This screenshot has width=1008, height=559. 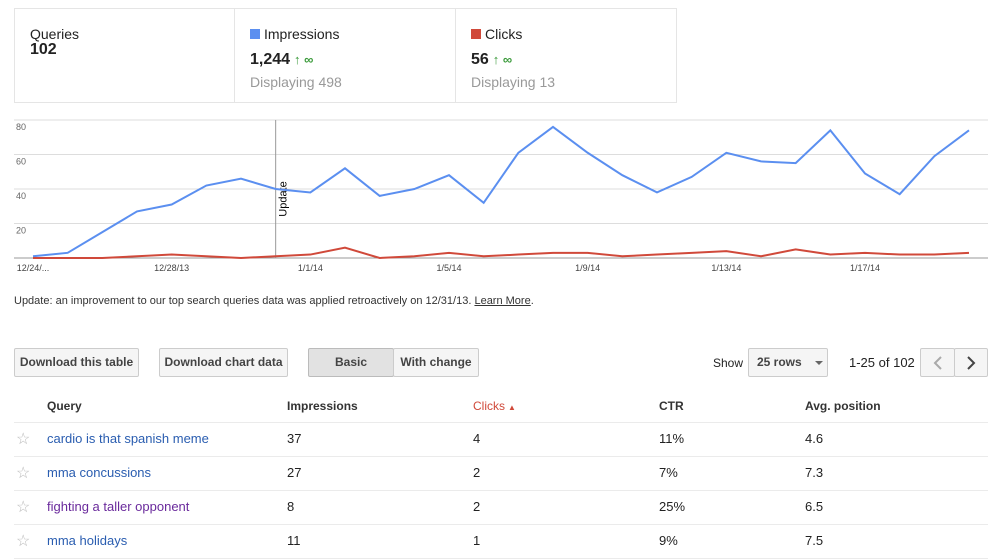 What do you see at coordinates (865, 268) in the screenshot?
I see `x-tick-label: 1/17/14` at bounding box center [865, 268].